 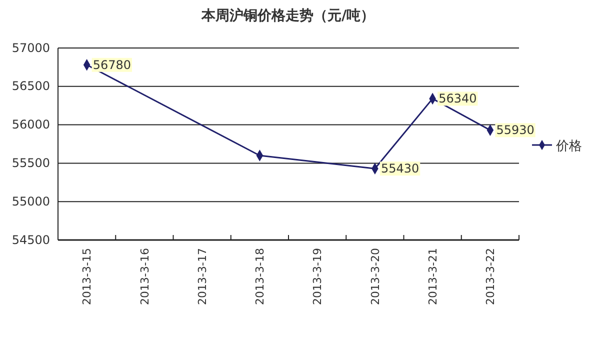 What do you see at coordinates (515, 130) in the screenshot?
I see `data-label: 55930` at bounding box center [515, 130].